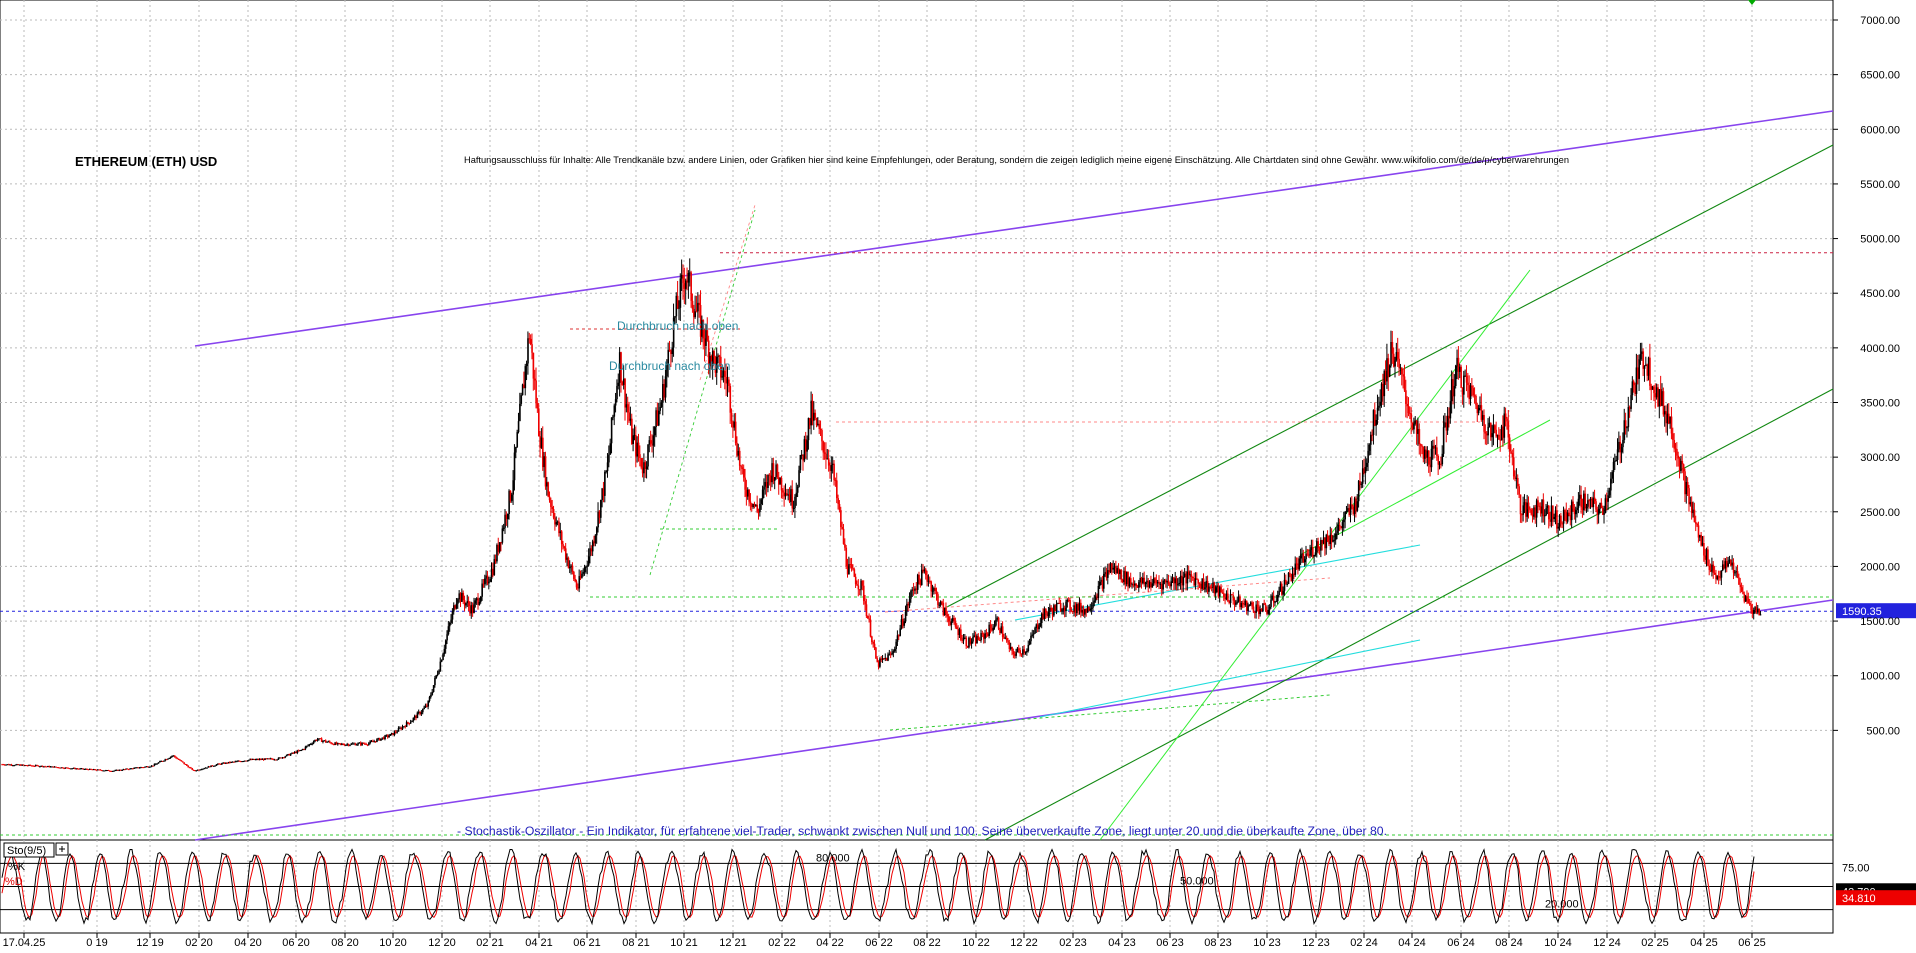  What do you see at coordinates (29, 850) in the screenshot?
I see `indicator-name-box` at bounding box center [29, 850].